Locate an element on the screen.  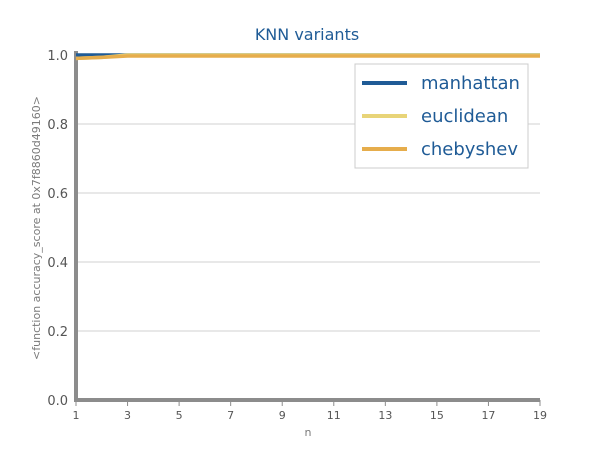
series-lines is located at coordinates (307, 57).